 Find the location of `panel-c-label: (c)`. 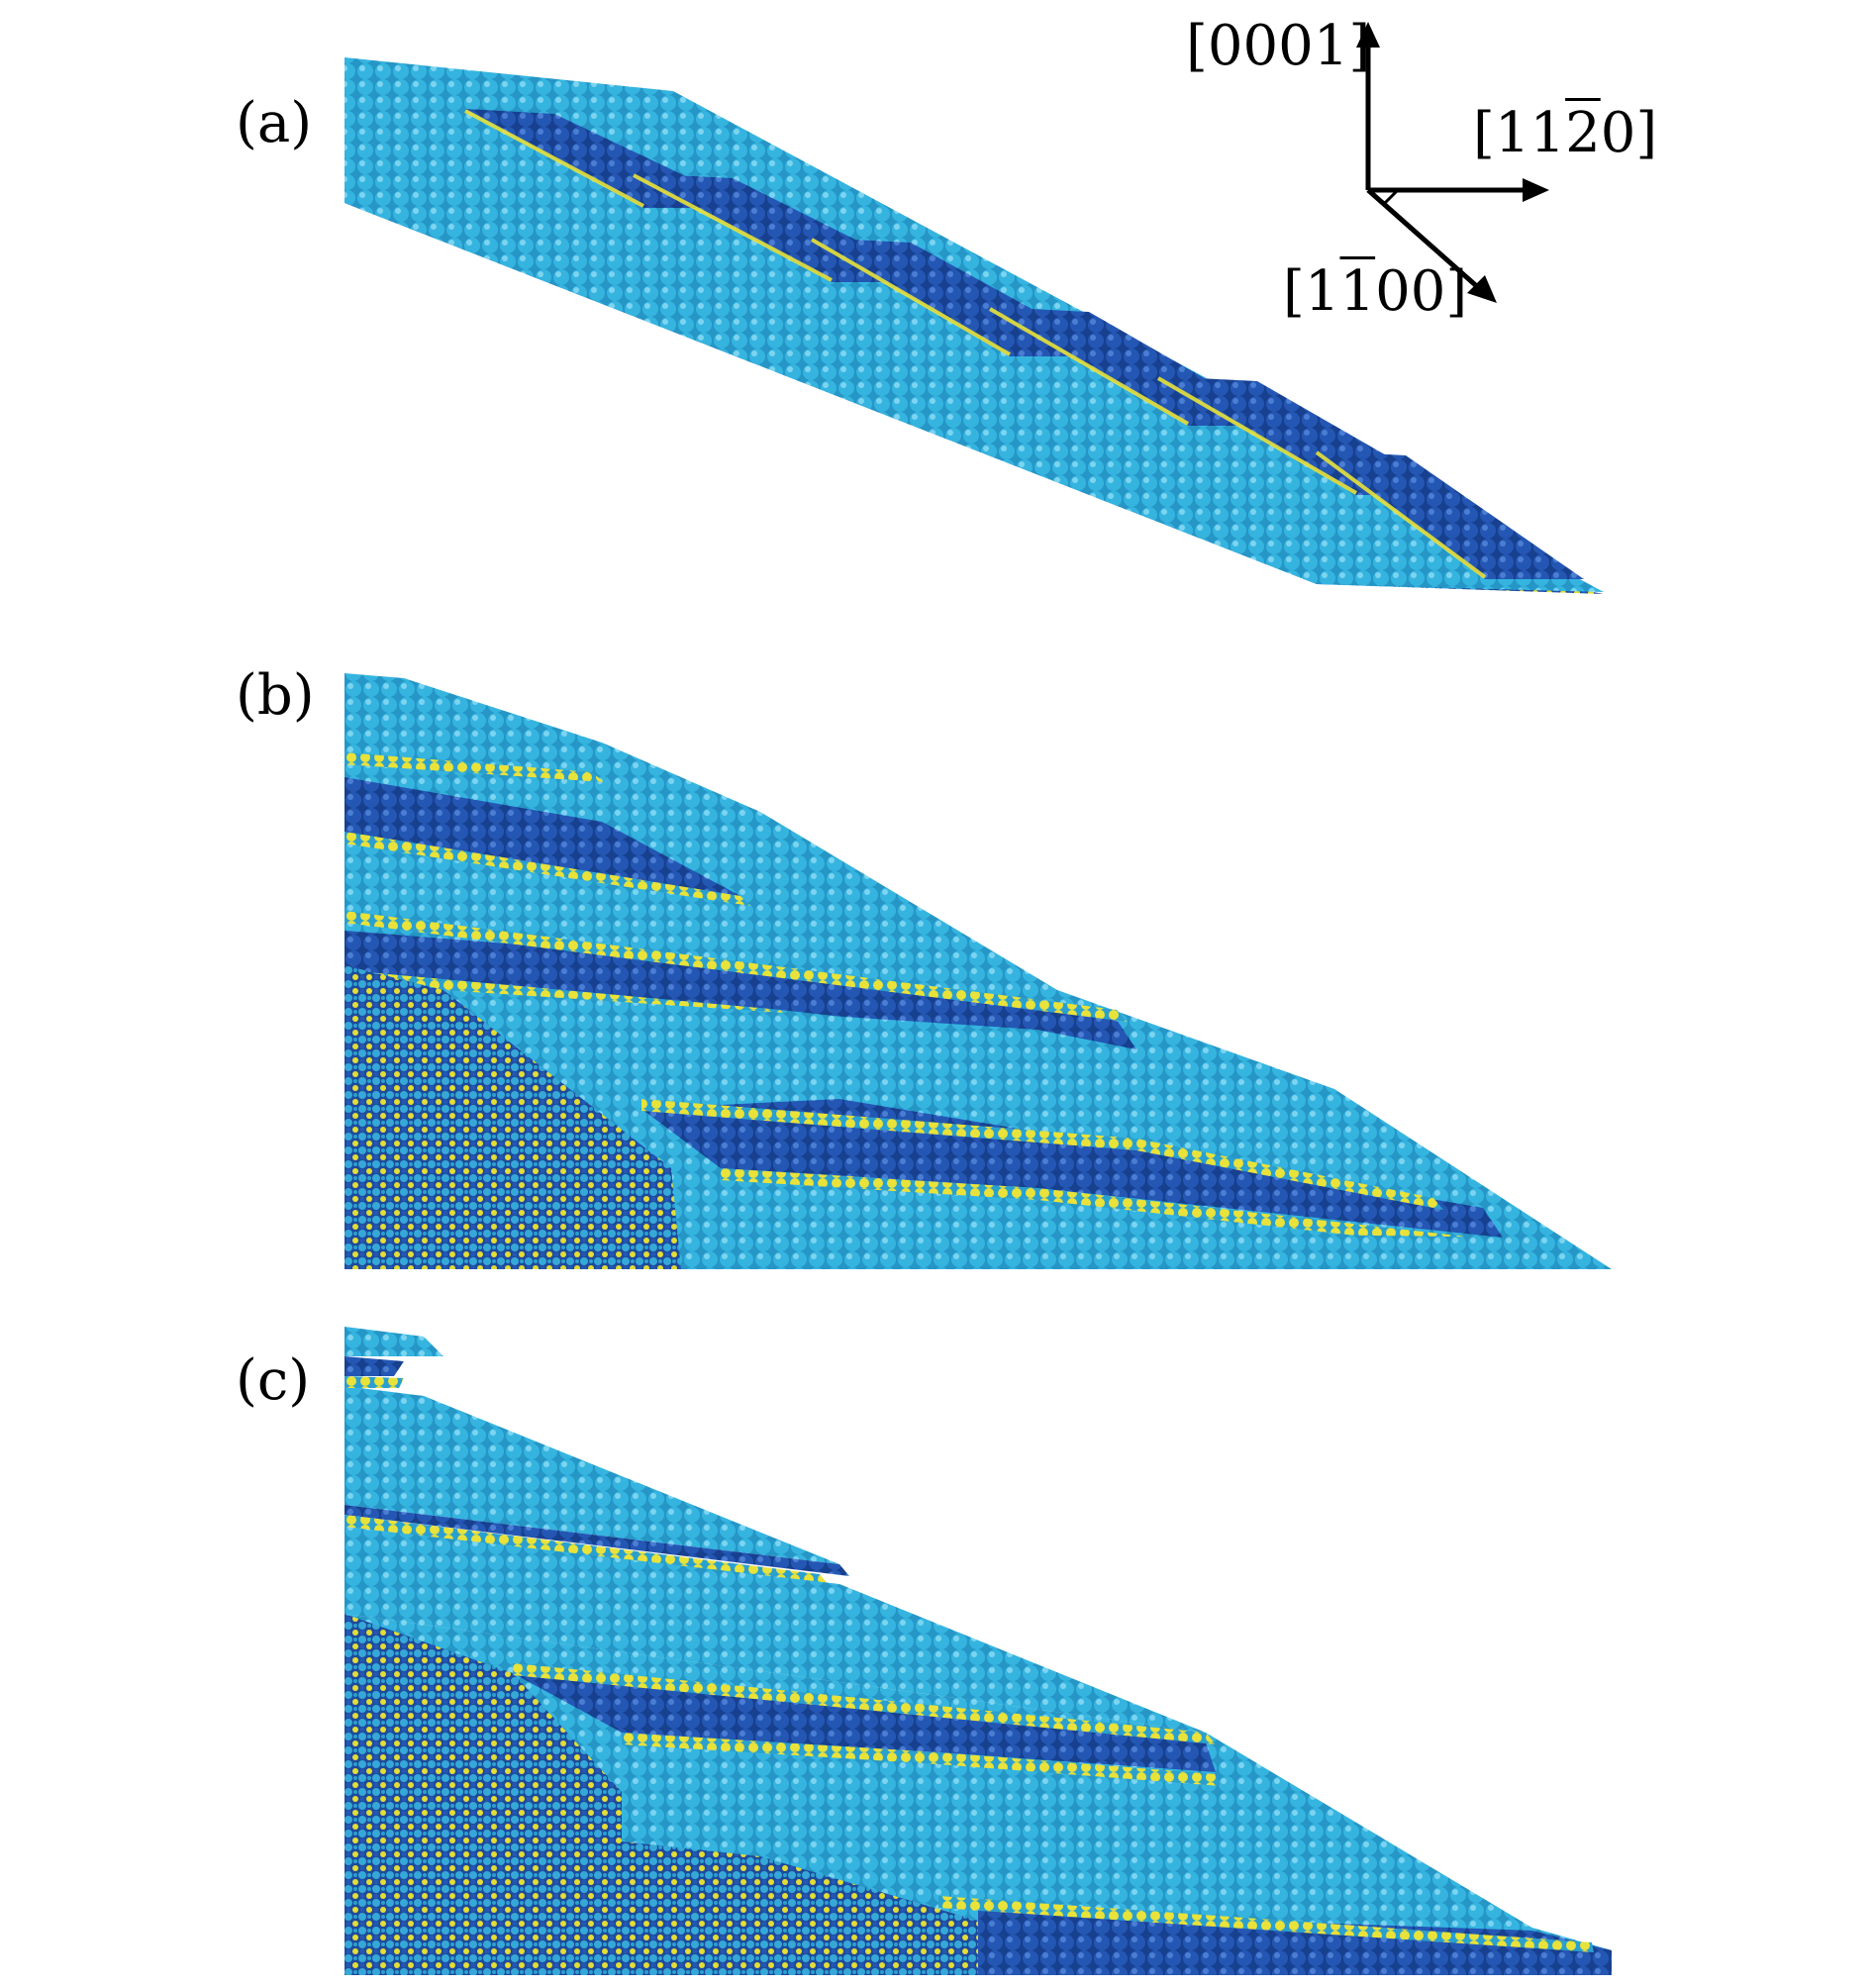

panel-c-label: (c) is located at coordinates (273, 1380).